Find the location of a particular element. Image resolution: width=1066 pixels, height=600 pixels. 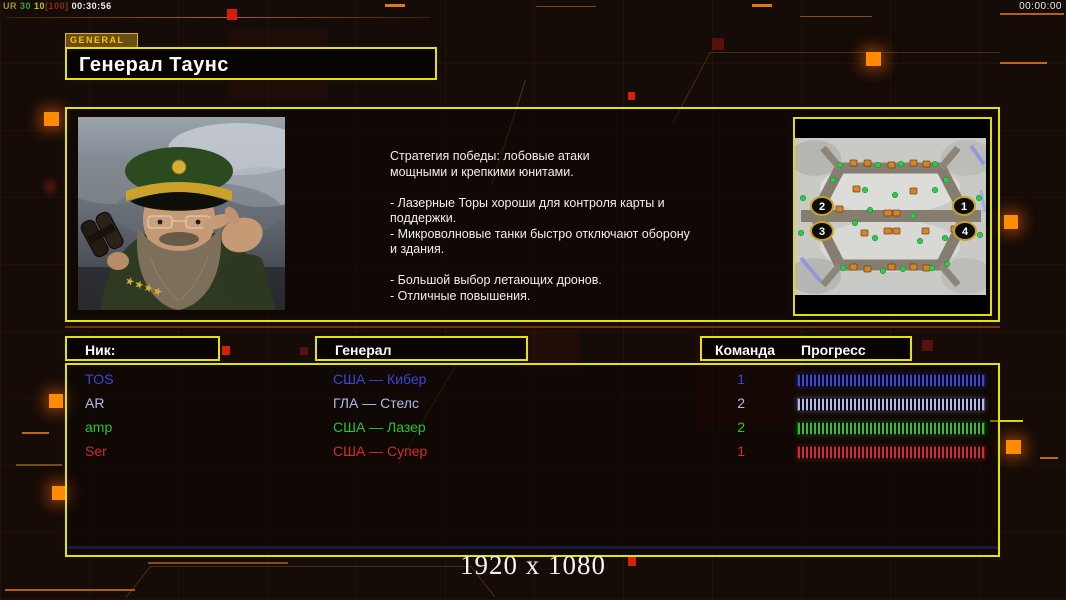

map-start-position: 3 is located at coordinates (822, 232).